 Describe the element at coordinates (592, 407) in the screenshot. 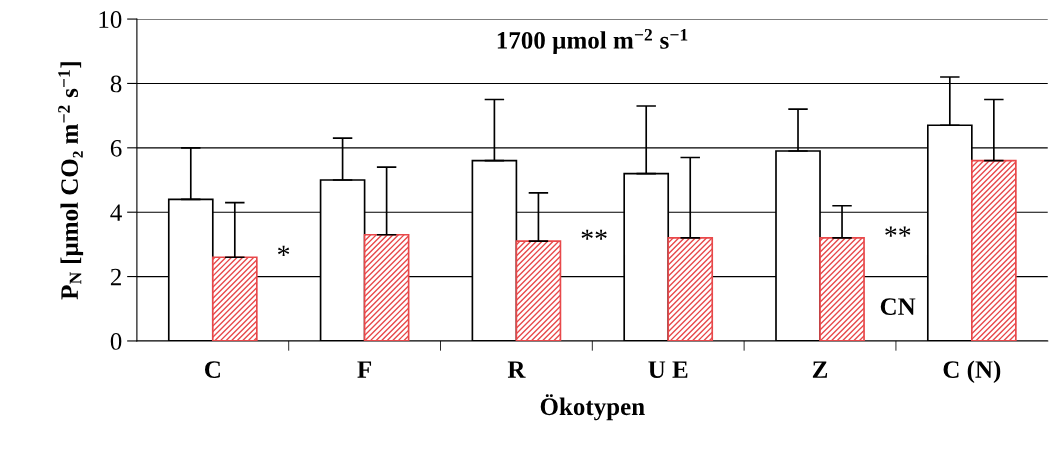

I see `x-axis-title: Ökotypen` at that location.